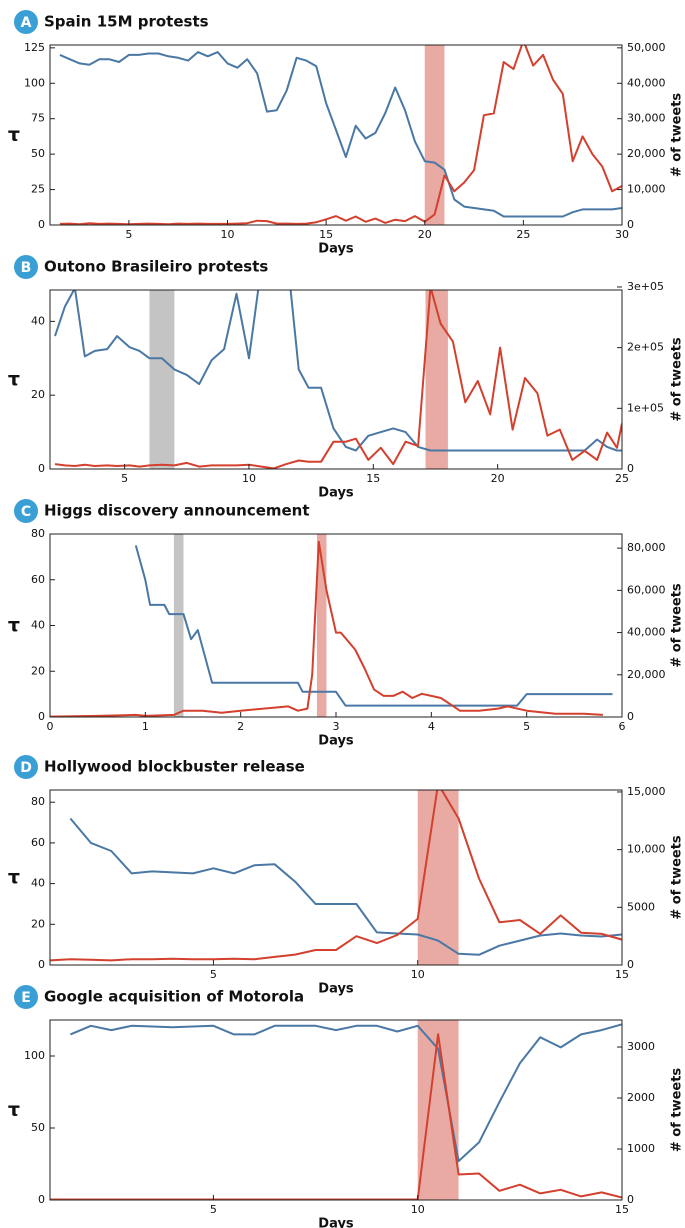  What do you see at coordinates (641, 906) in the screenshot?
I see `y2-tick-label: 5000` at bounding box center [641, 906].